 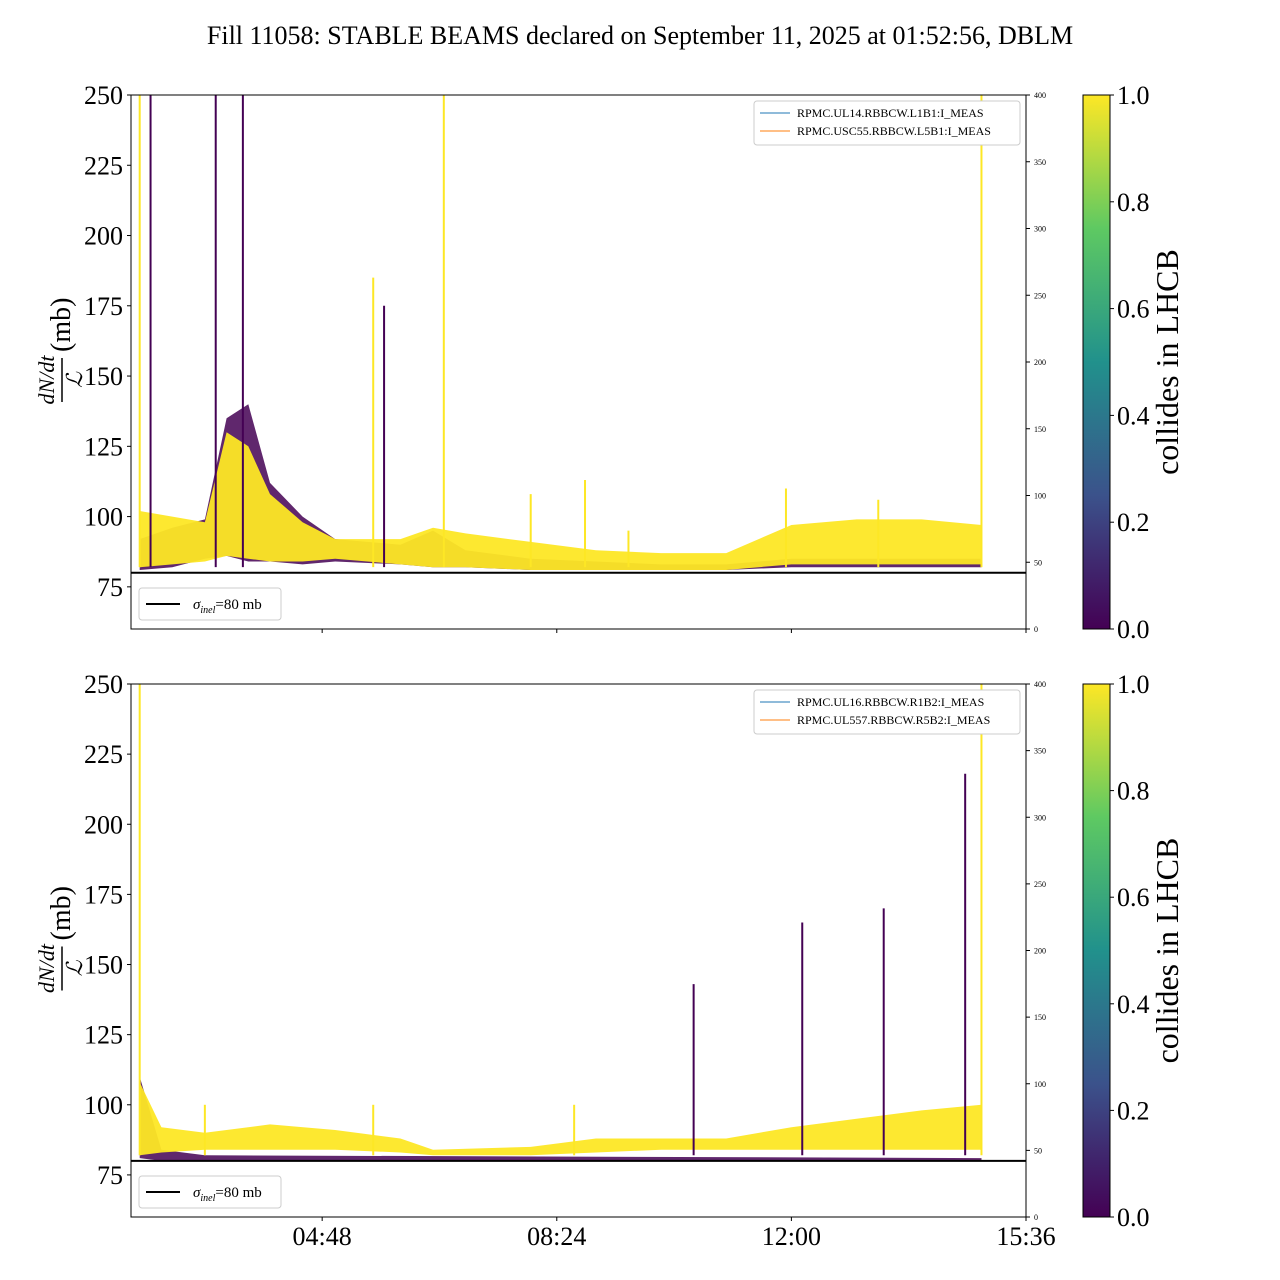 I want to click on legend-label: RPMC.USC55.RBBCW.L5B1:I_MEAS, so click(x=894, y=131).